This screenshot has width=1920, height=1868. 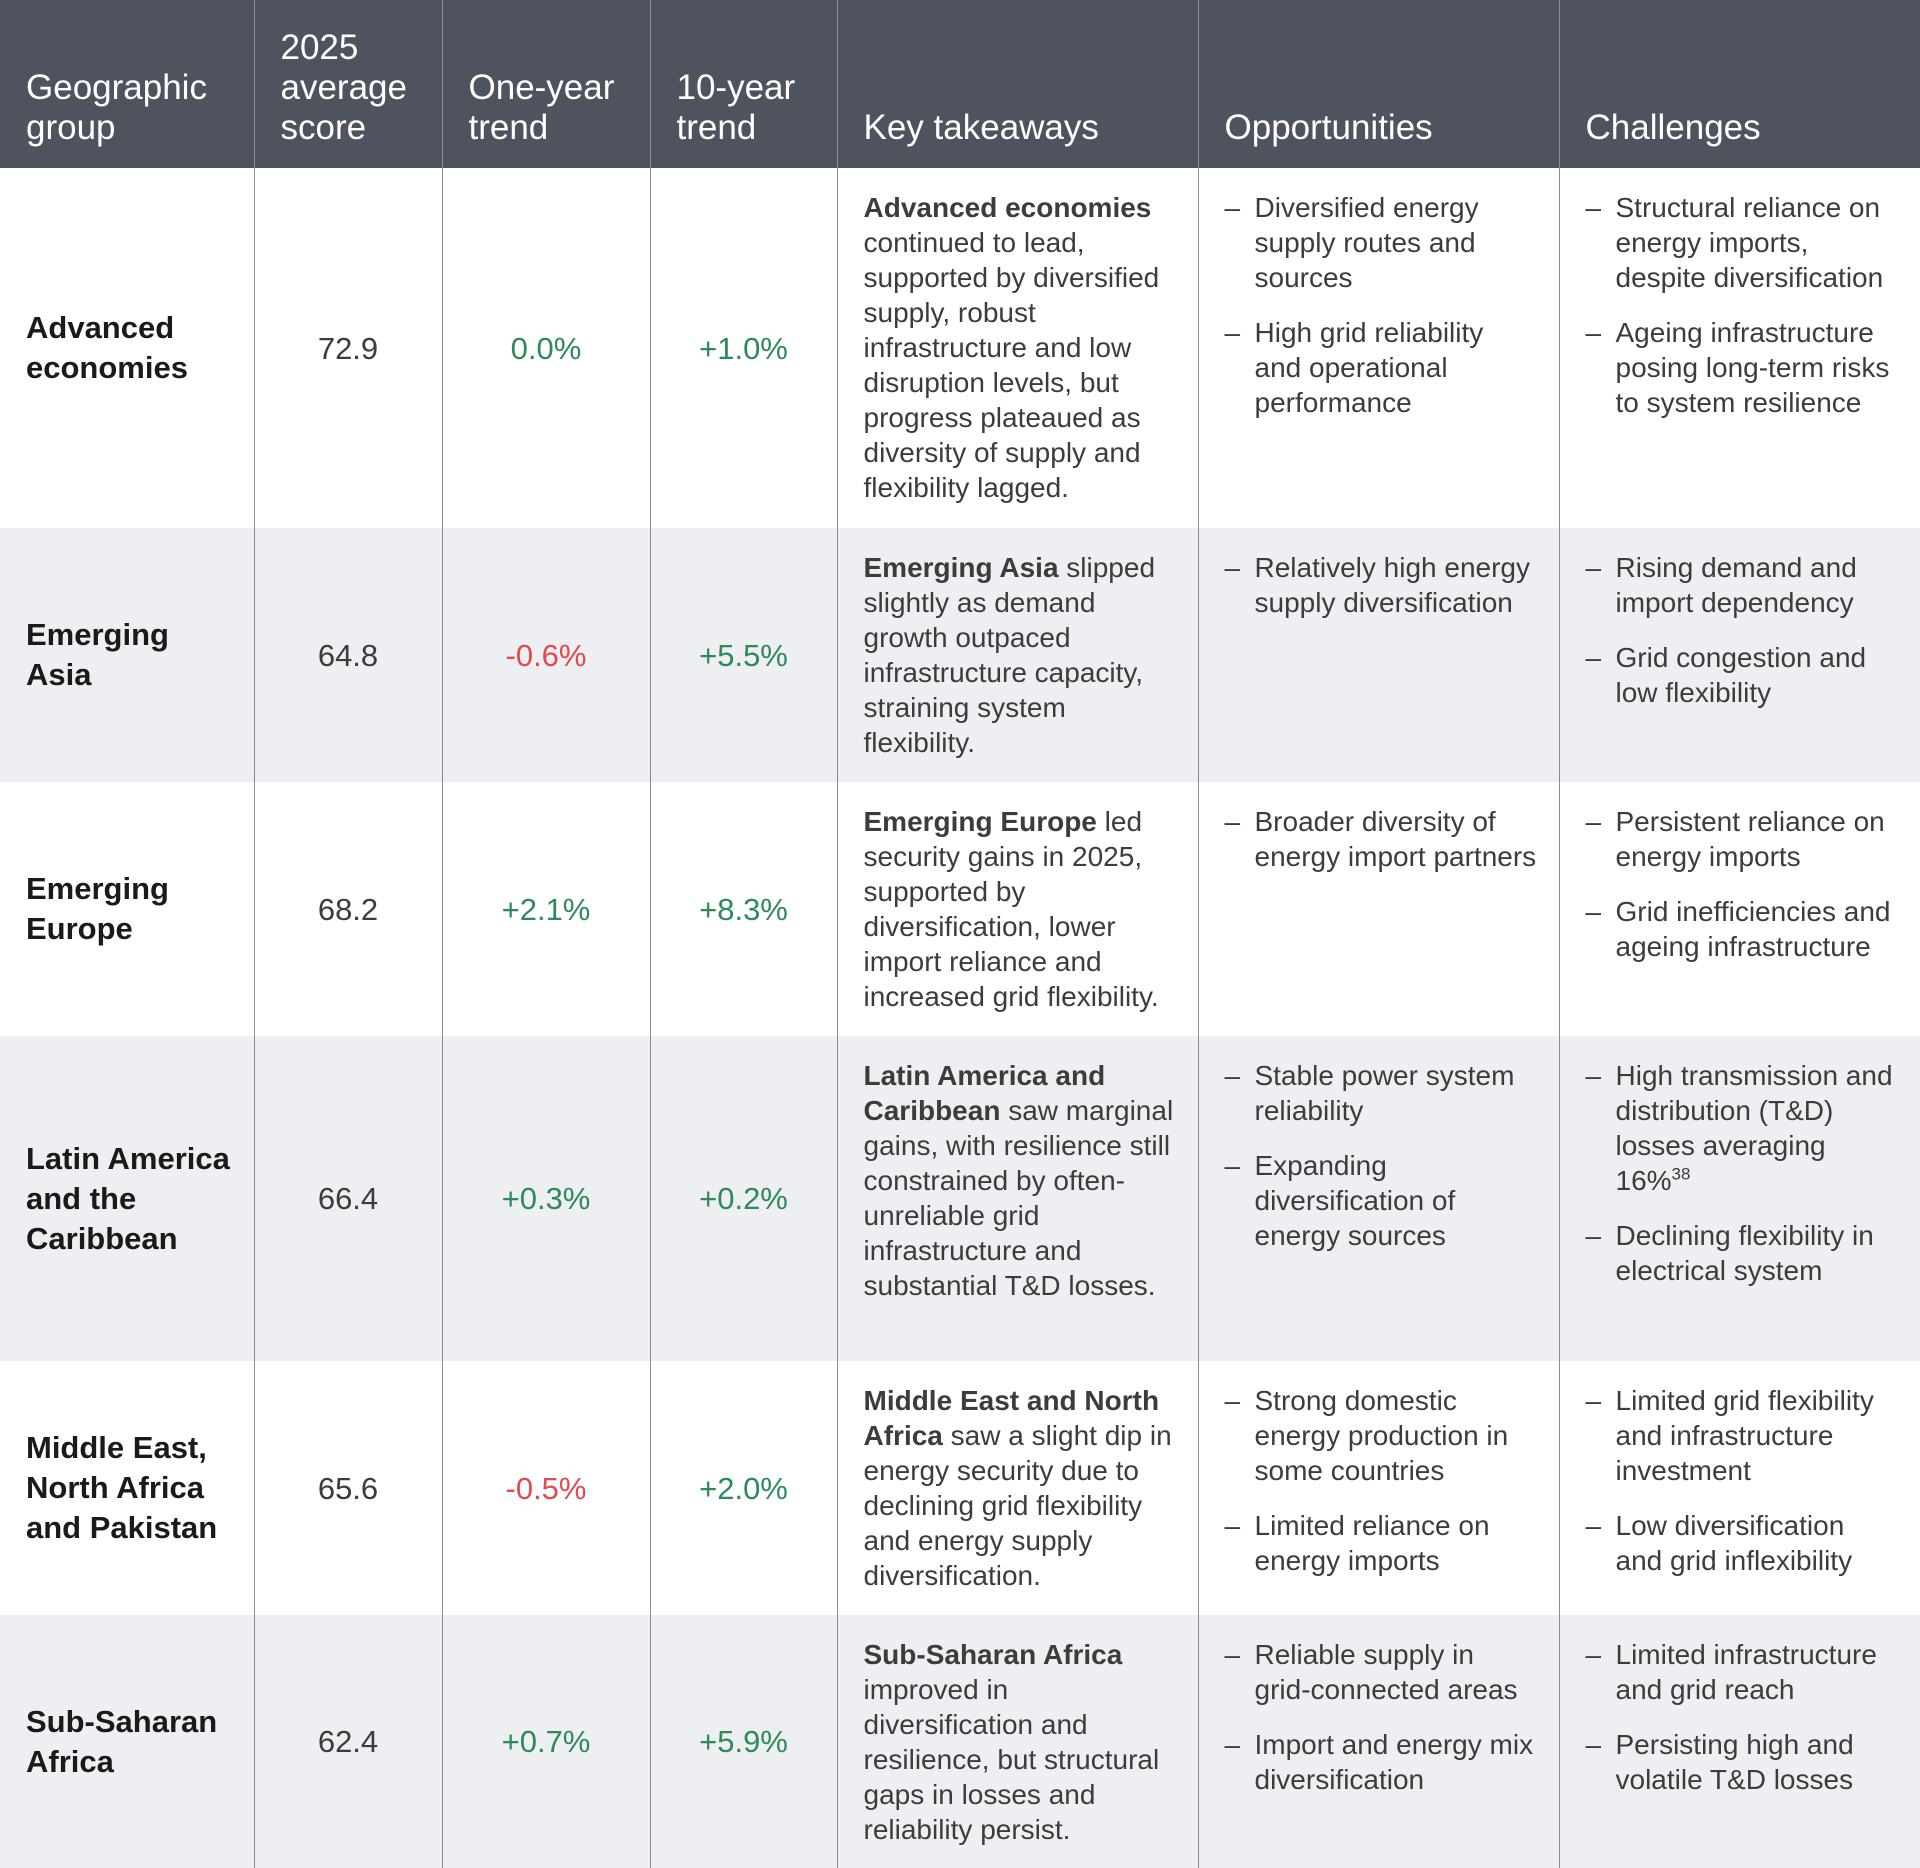 I want to click on ten-year-trend: +2.0%, so click(x=744, y=1488).